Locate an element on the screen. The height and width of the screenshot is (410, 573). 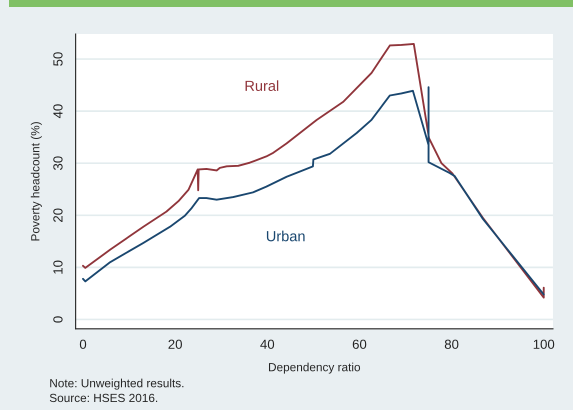
x-tick-label: 0 is located at coordinates (83, 344).